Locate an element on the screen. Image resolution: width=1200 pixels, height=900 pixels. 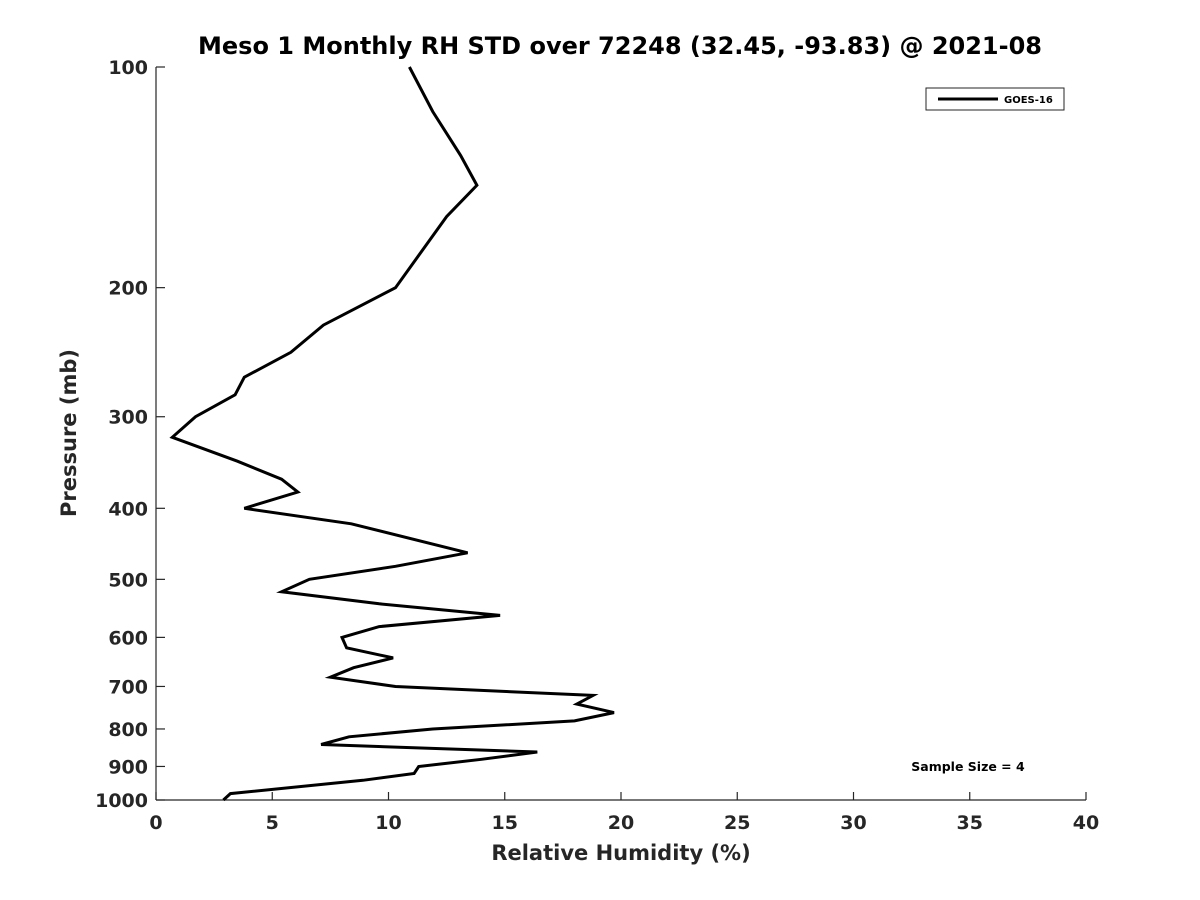
y-tick-label: 800 is located at coordinates (128, 730).